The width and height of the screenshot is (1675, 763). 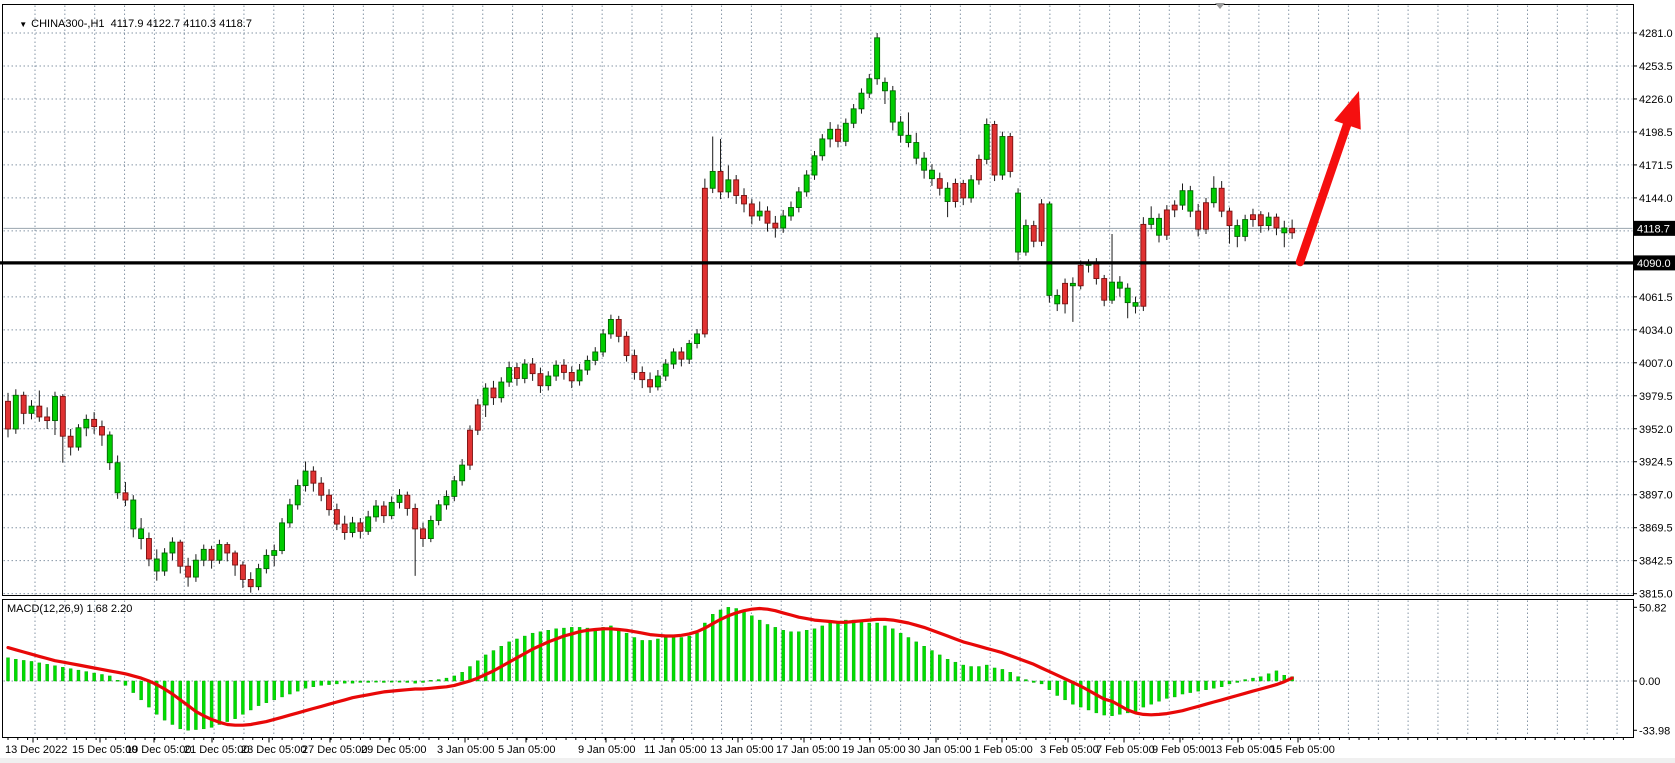 I want to click on price-axis, so click(x=1654, y=313).